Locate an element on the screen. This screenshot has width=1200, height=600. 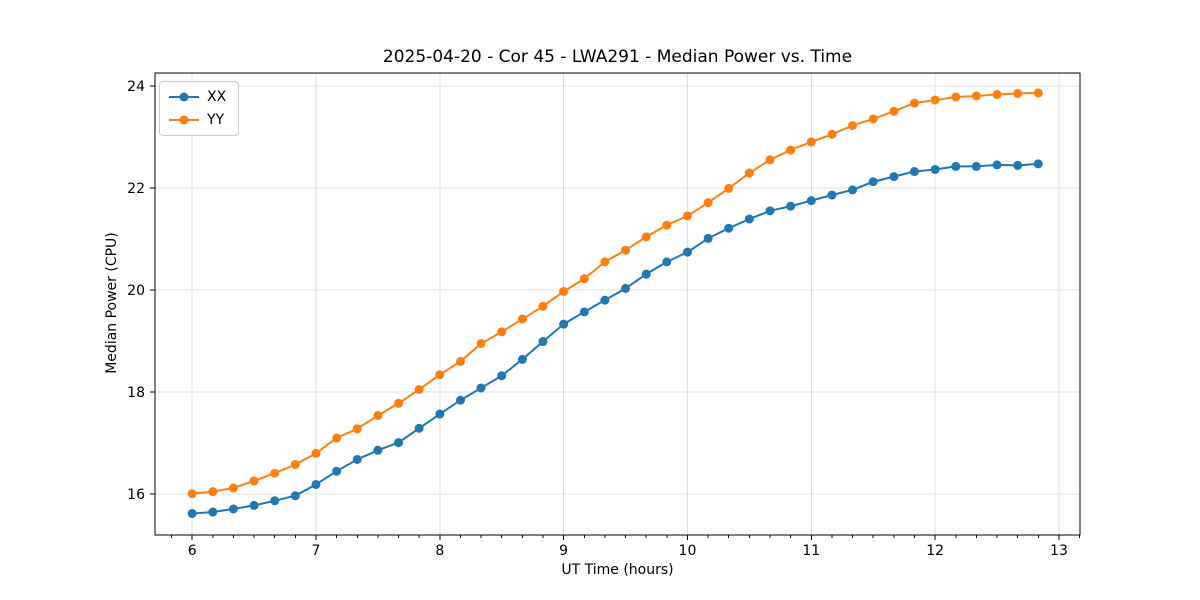
y-tick-label: 22 is located at coordinates (136, 189).